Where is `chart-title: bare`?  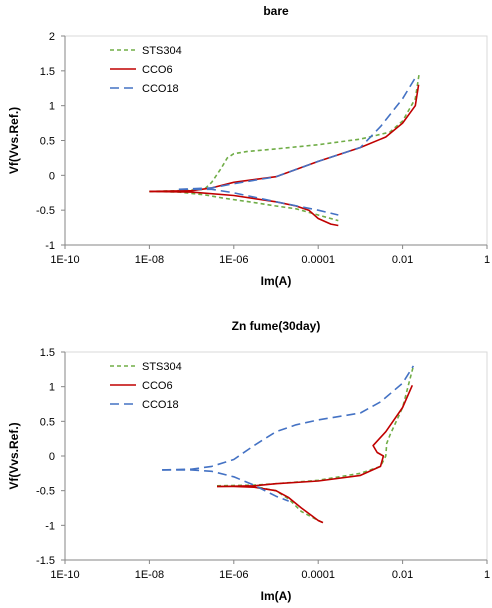 chart-title: bare is located at coordinates (276, 11).